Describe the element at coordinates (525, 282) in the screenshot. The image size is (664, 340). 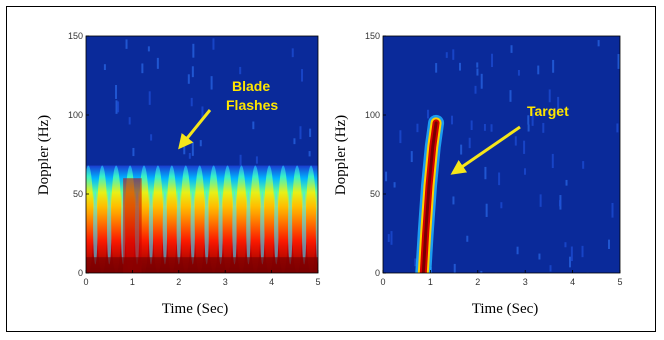
I see `x-tick-label: 3` at that location.